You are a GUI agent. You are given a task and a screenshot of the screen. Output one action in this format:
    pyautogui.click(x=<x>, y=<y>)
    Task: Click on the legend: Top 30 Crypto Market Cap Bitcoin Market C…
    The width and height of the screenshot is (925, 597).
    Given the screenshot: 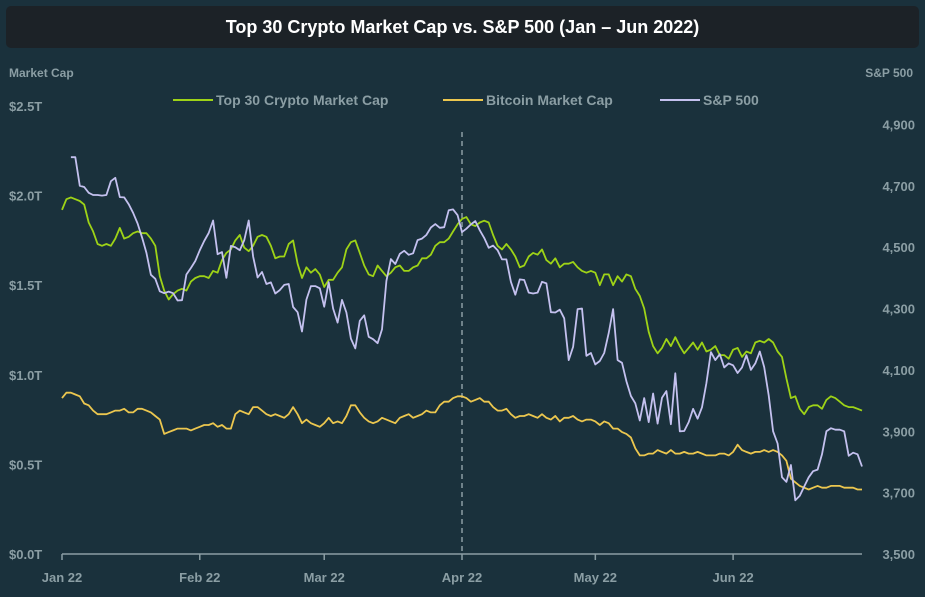 What is the action you would take?
    pyautogui.click(x=466, y=100)
    